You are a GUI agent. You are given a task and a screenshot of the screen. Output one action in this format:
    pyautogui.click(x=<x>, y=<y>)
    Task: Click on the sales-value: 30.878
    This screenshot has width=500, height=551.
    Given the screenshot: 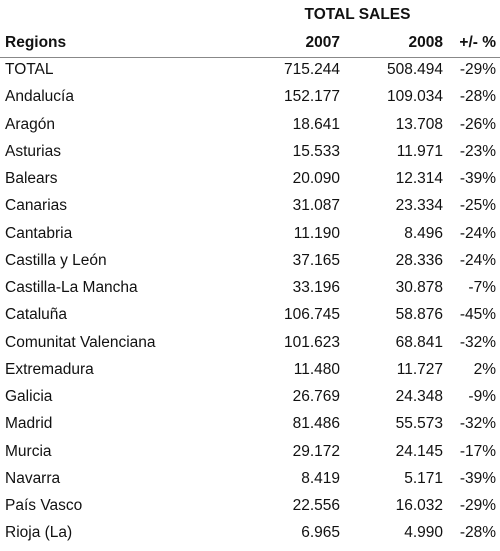 What is the action you would take?
    pyautogui.click(x=419, y=287)
    